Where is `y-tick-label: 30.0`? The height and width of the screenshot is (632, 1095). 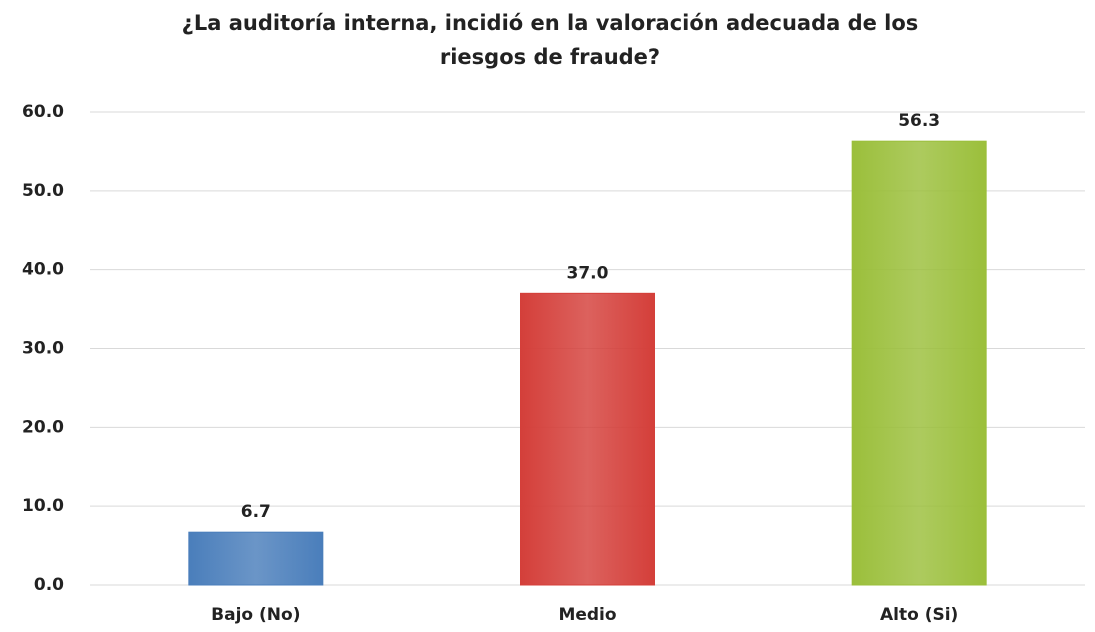 y-tick-label: 30.0 is located at coordinates (43, 349).